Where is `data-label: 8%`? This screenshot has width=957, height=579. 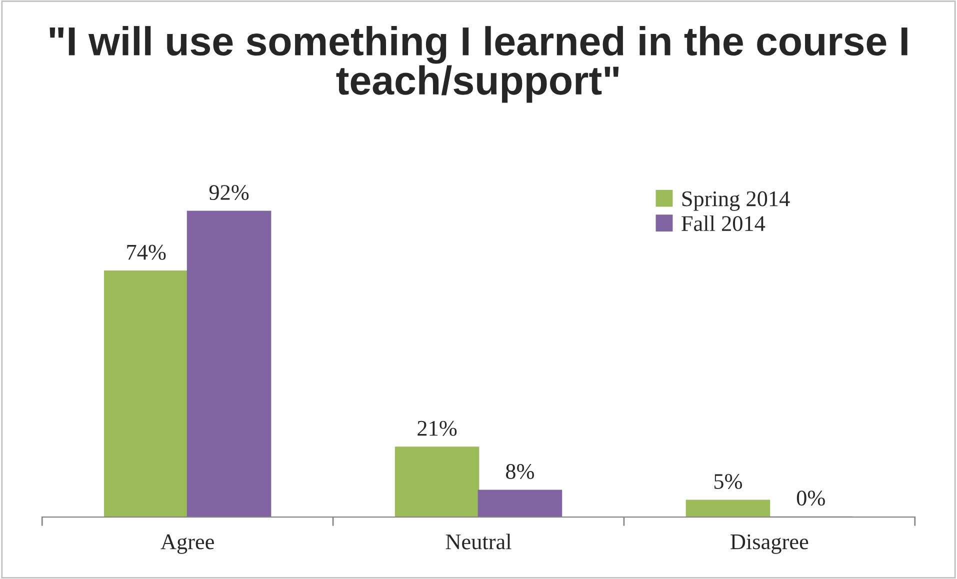 data-label: 8% is located at coordinates (520, 472).